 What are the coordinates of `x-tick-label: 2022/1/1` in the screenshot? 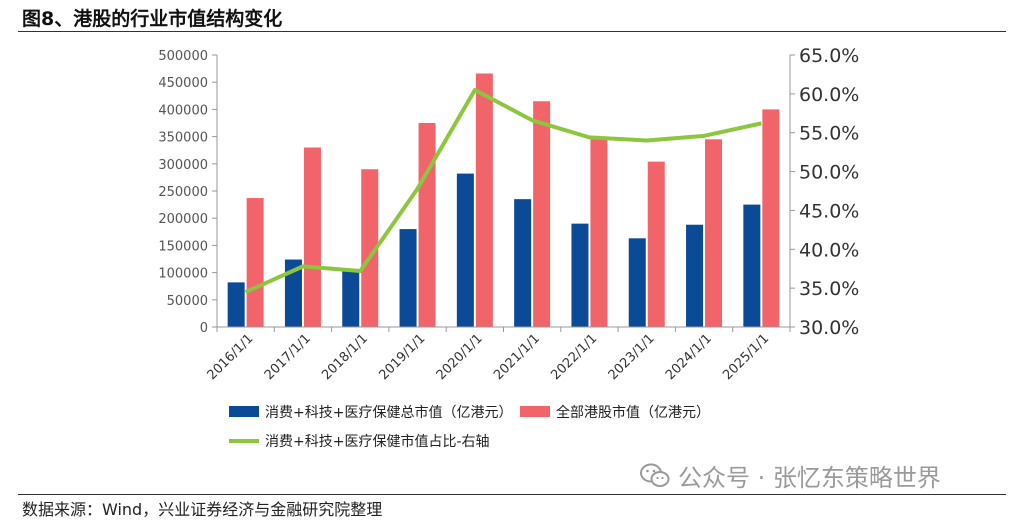 It's located at (574, 357).